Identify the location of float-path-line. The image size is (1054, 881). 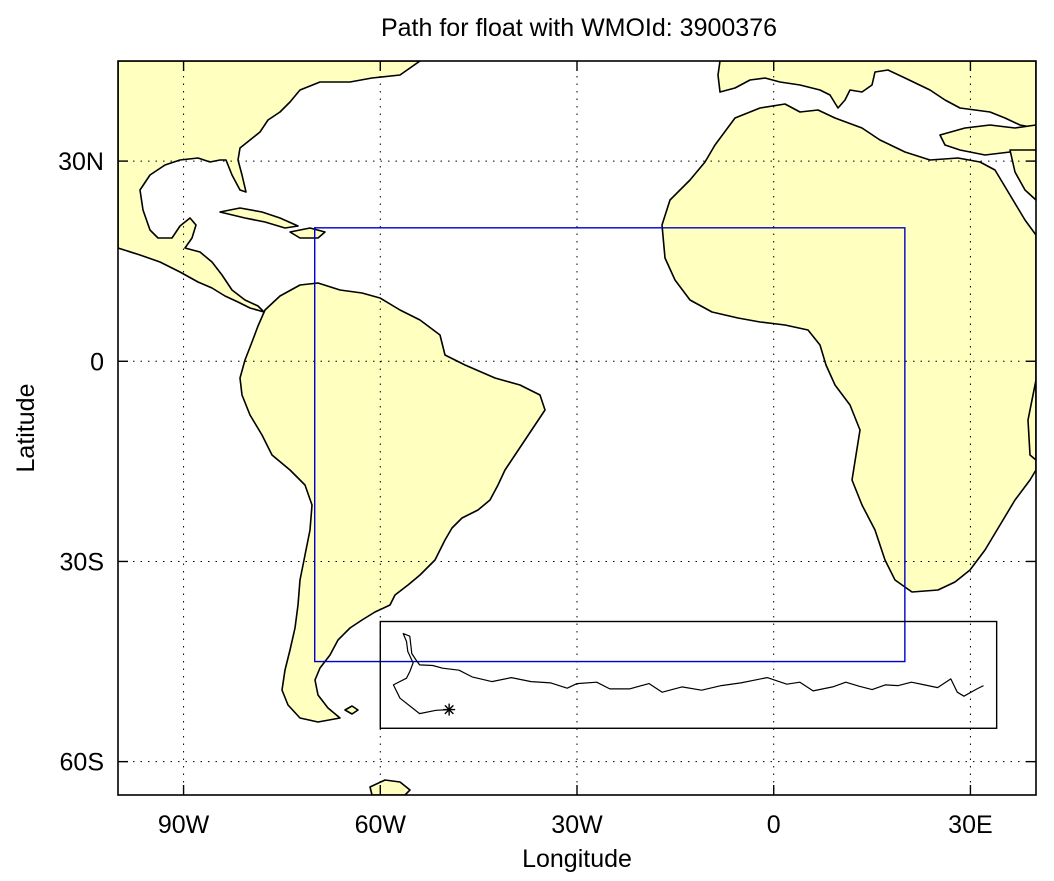
(688, 673).